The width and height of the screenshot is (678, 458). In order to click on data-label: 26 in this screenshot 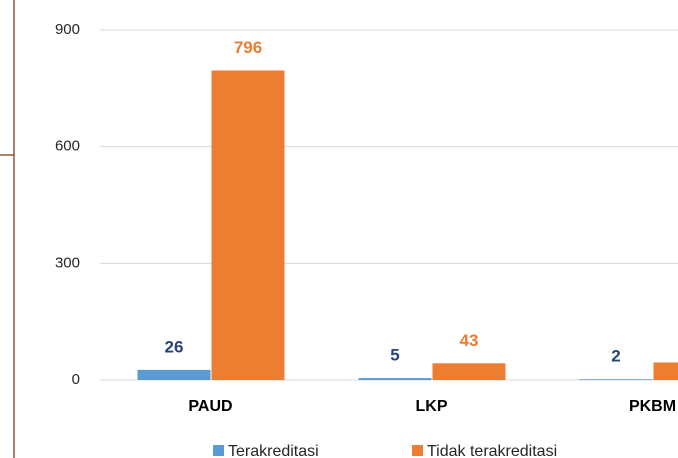, I will do `click(174, 346)`.